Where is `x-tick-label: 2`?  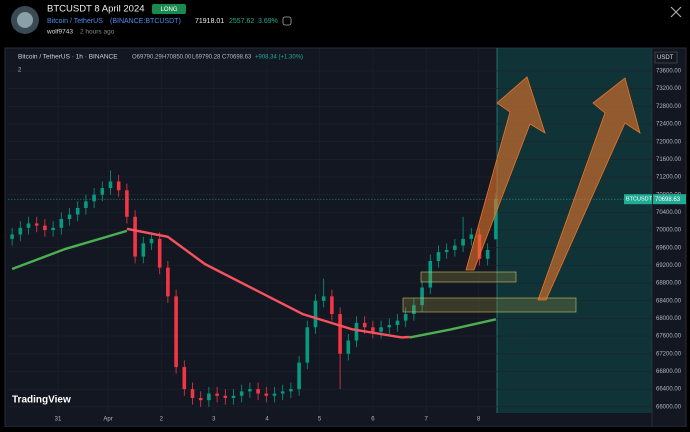
x-tick-label: 2 is located at coordinates (162, 420).